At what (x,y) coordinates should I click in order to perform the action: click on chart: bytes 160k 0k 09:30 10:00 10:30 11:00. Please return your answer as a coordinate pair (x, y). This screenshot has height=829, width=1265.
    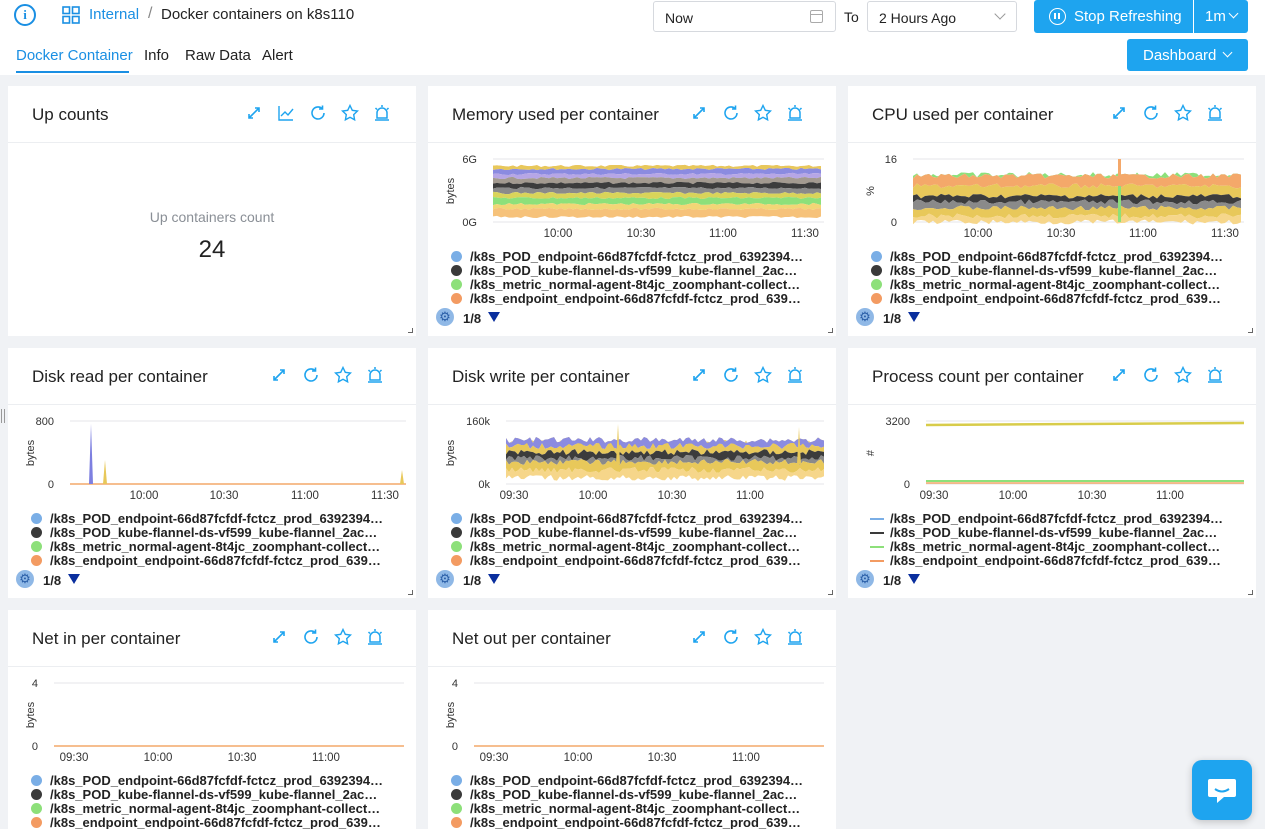
    Looking at the image, I should click on (632, 458).